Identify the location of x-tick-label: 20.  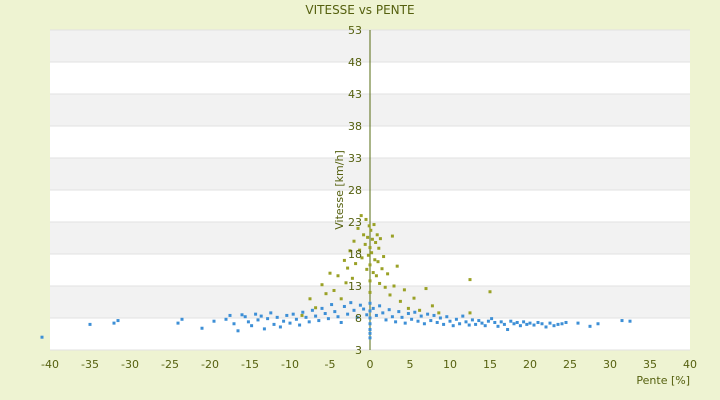
(530, 364).